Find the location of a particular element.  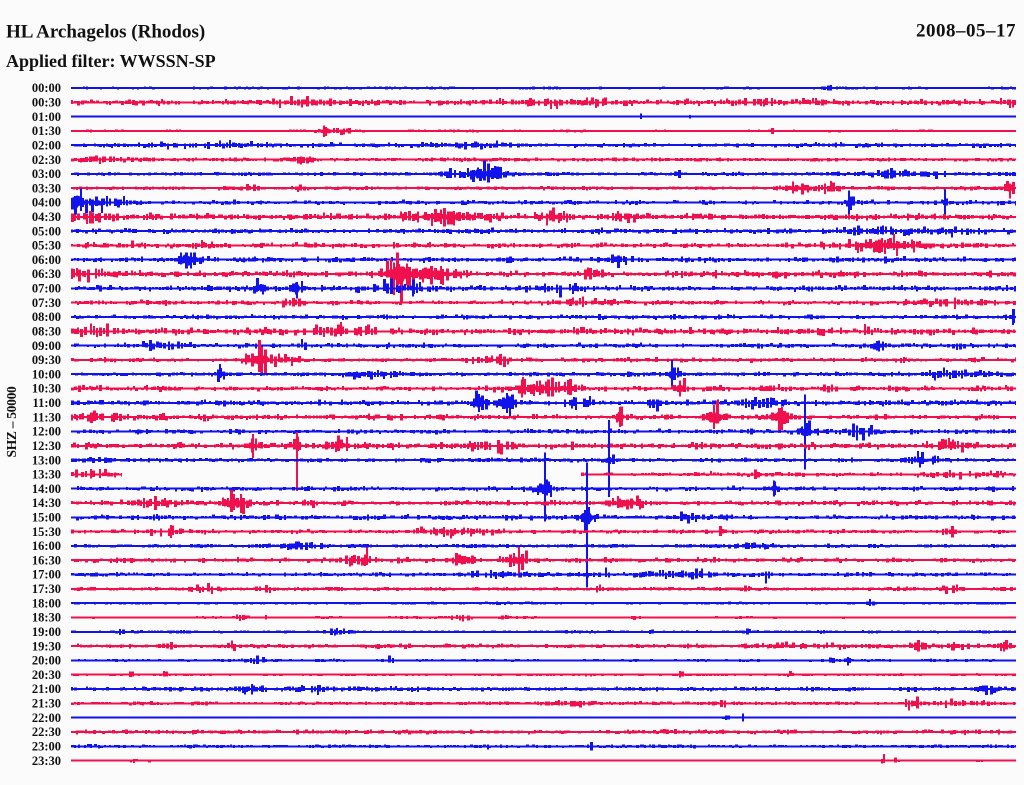

svg-text: 16:30 is located at coordinates (46, 560).